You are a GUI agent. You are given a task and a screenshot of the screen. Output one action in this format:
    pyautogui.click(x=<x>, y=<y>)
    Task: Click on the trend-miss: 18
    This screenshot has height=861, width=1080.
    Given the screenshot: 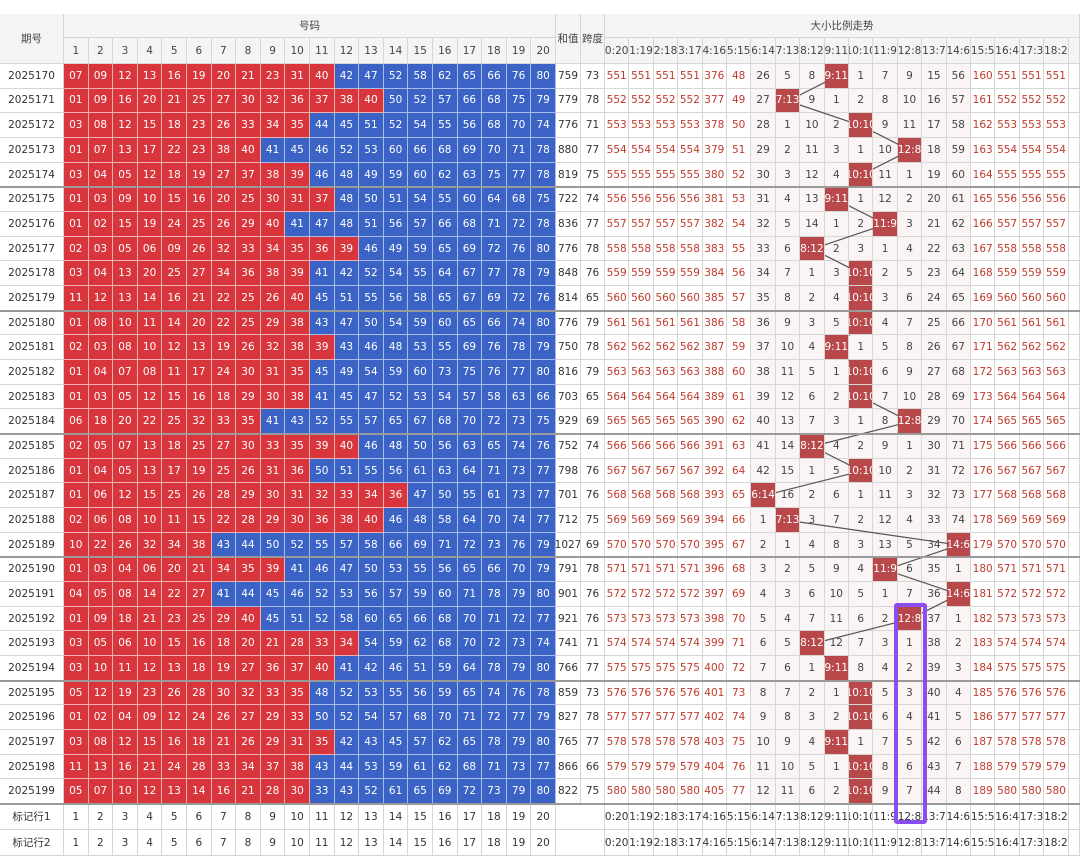 What is the action you would take?
    pyautogui.click(x=934, y=150)
    